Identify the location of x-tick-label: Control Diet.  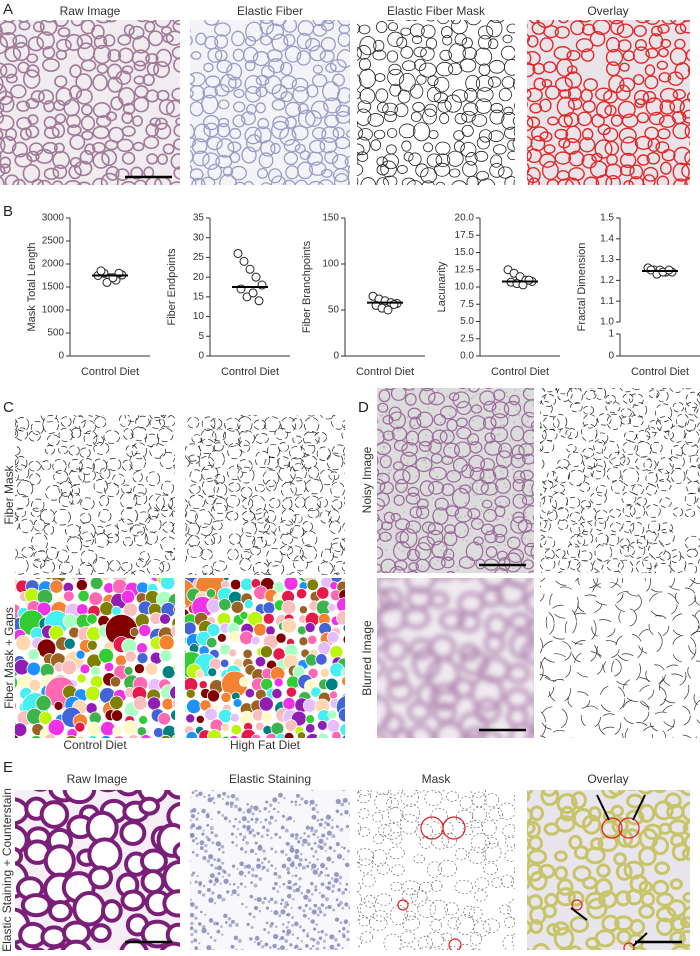
(385, 372).